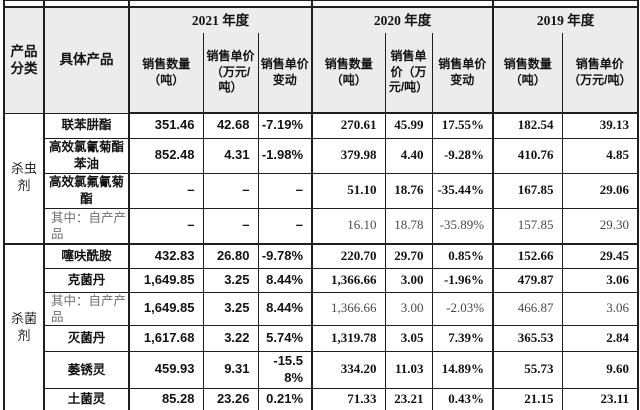  What do you see at coordinates (348, 398) in the screenshot?
I see `value-cell: 71.33` at bounding box center [348, 398].